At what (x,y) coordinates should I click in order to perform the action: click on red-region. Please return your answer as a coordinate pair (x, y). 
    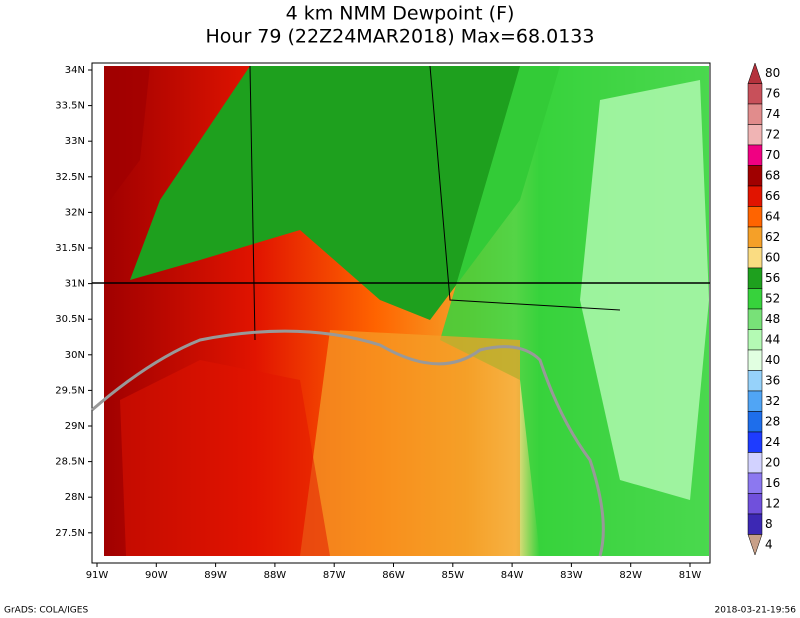
    Looking at the image, I should click on (225, 458).